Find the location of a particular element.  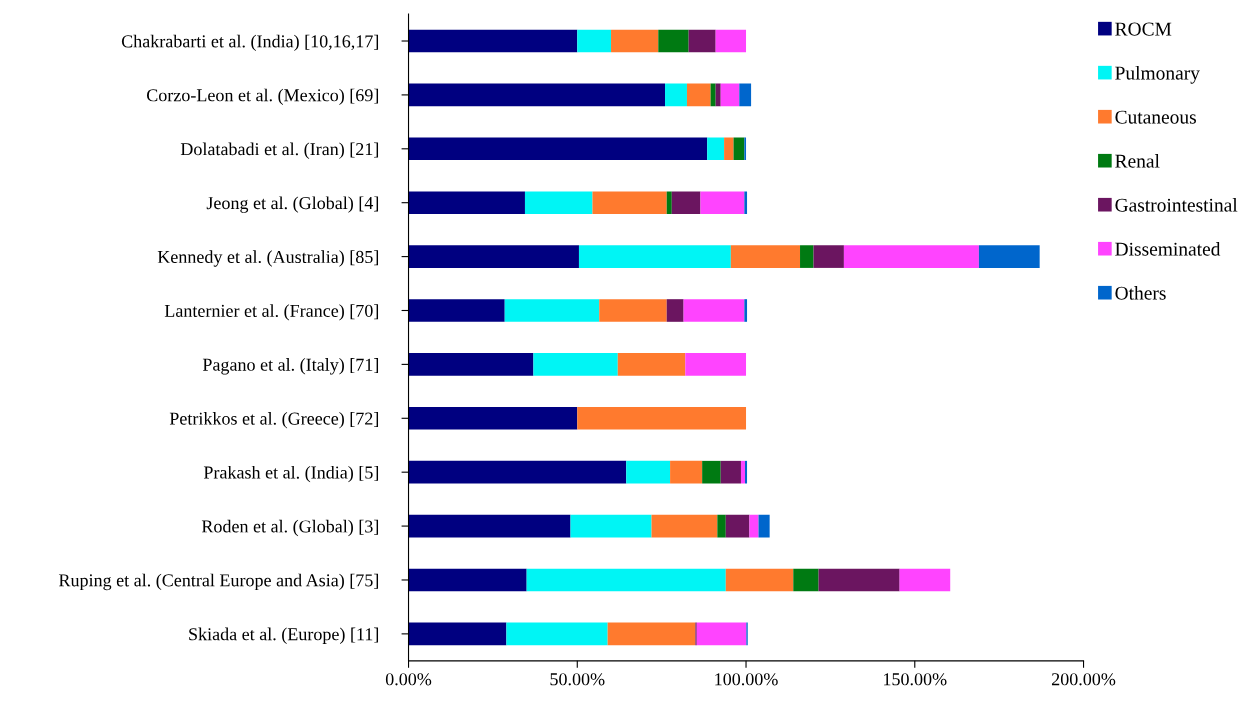

x-tick-label: 100.00% is located at coordinates (746, 679).